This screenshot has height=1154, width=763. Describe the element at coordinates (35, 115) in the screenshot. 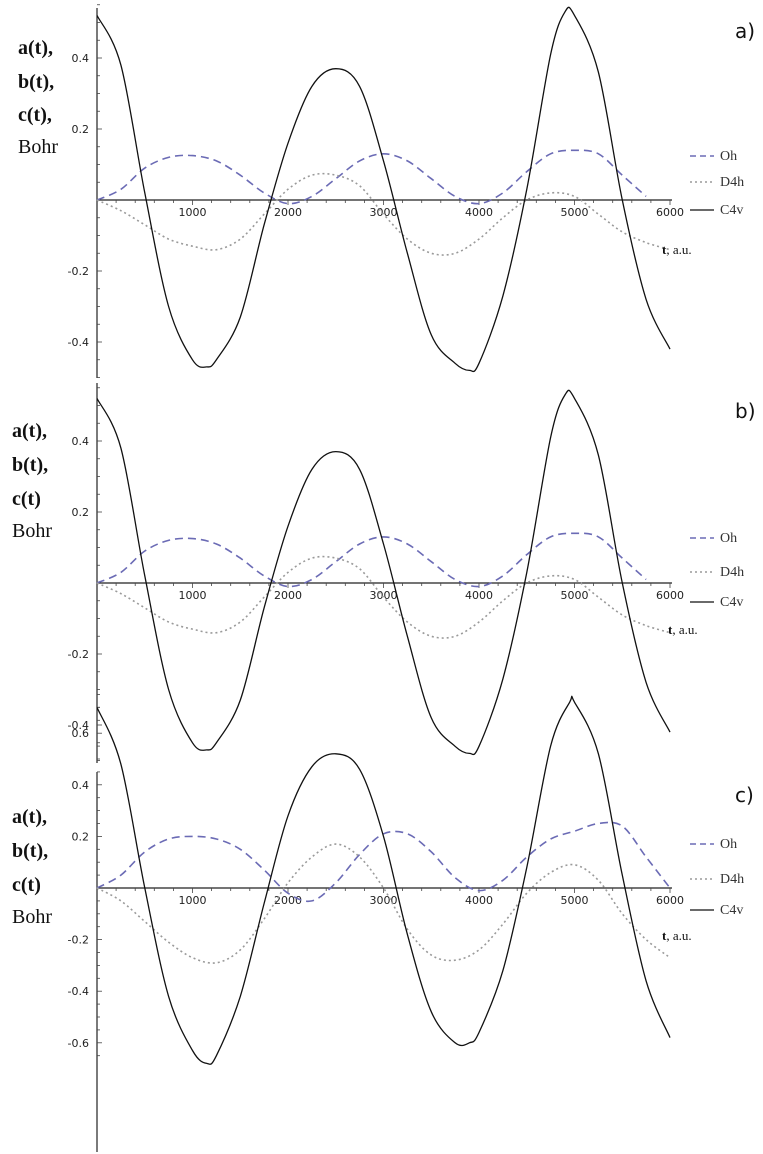

I see `y-axis-label-line: c(t),` at that location.